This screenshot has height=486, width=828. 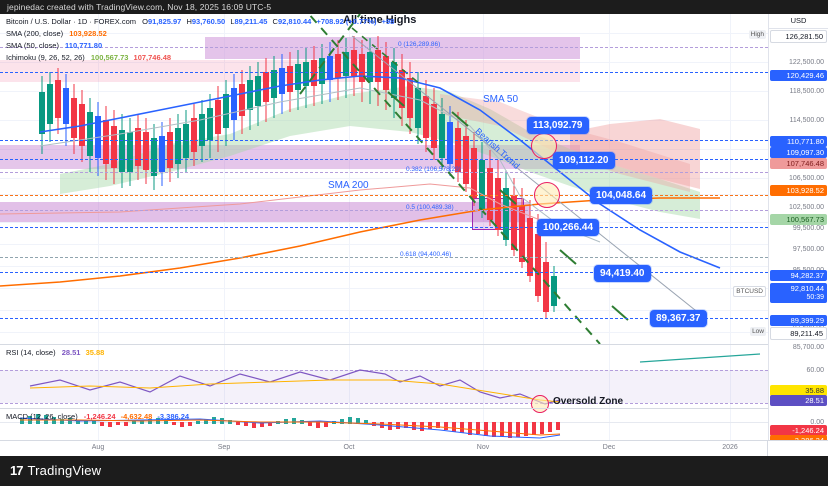 I want to click on fib-zone-top, so click(x=392, y=48).